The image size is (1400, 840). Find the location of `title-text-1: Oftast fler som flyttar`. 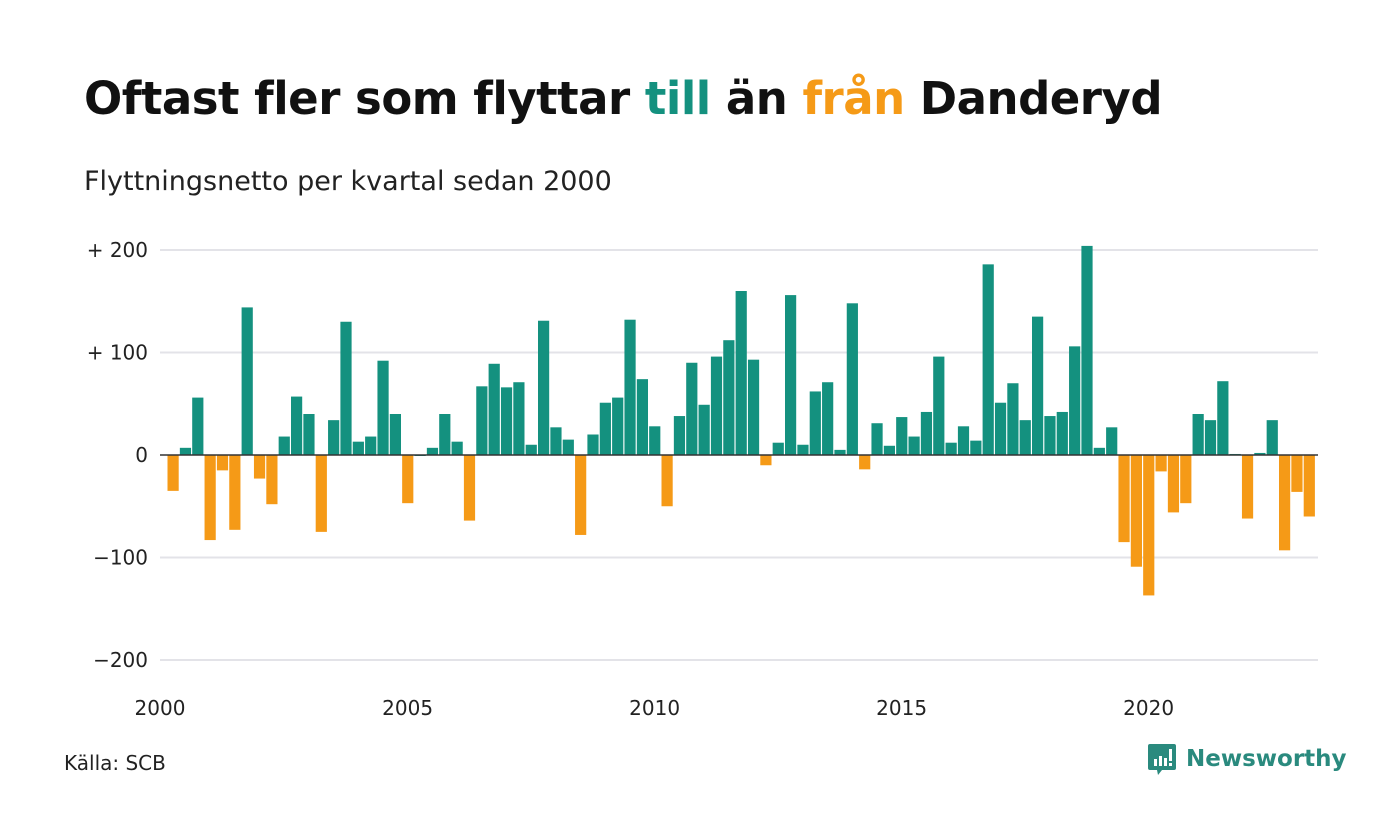

title-text-1: Oftast fler som flyttar is located at coordinates (364, 98).